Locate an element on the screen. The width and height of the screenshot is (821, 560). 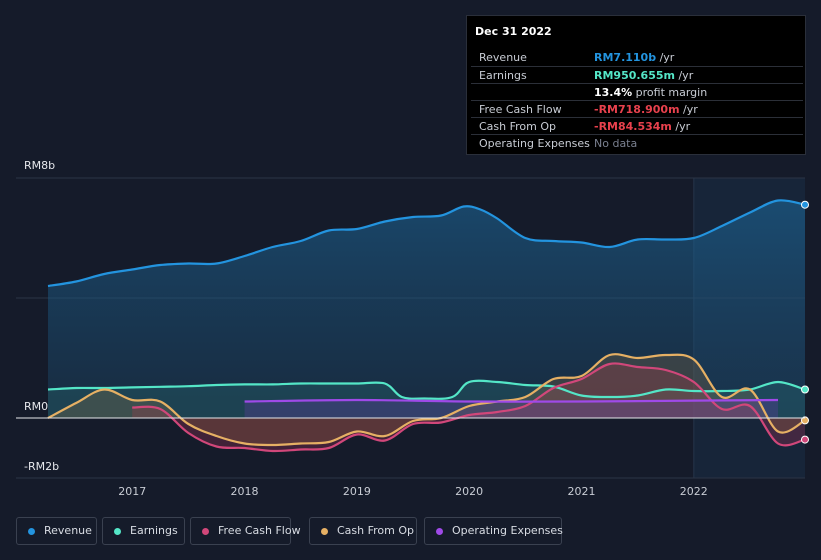
legend-label: Cash From Op is located at coordinates (376, 530).